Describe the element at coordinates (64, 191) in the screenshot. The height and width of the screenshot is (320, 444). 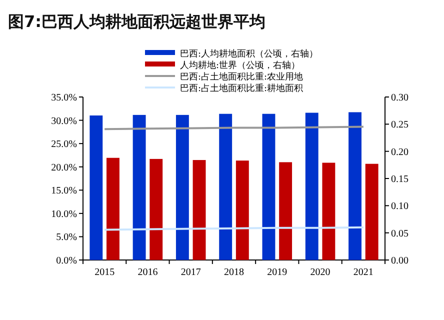
I see `y-tick-label: 15.0%` at that location.